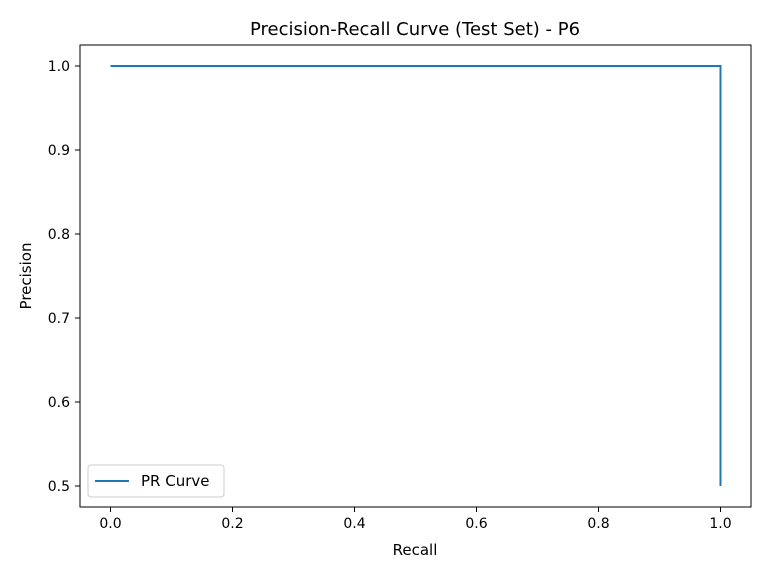 The height and width of the screenshot is (576, 768). I want to click on legend-label-pr-curve: PR Curve, so click(175, 481).